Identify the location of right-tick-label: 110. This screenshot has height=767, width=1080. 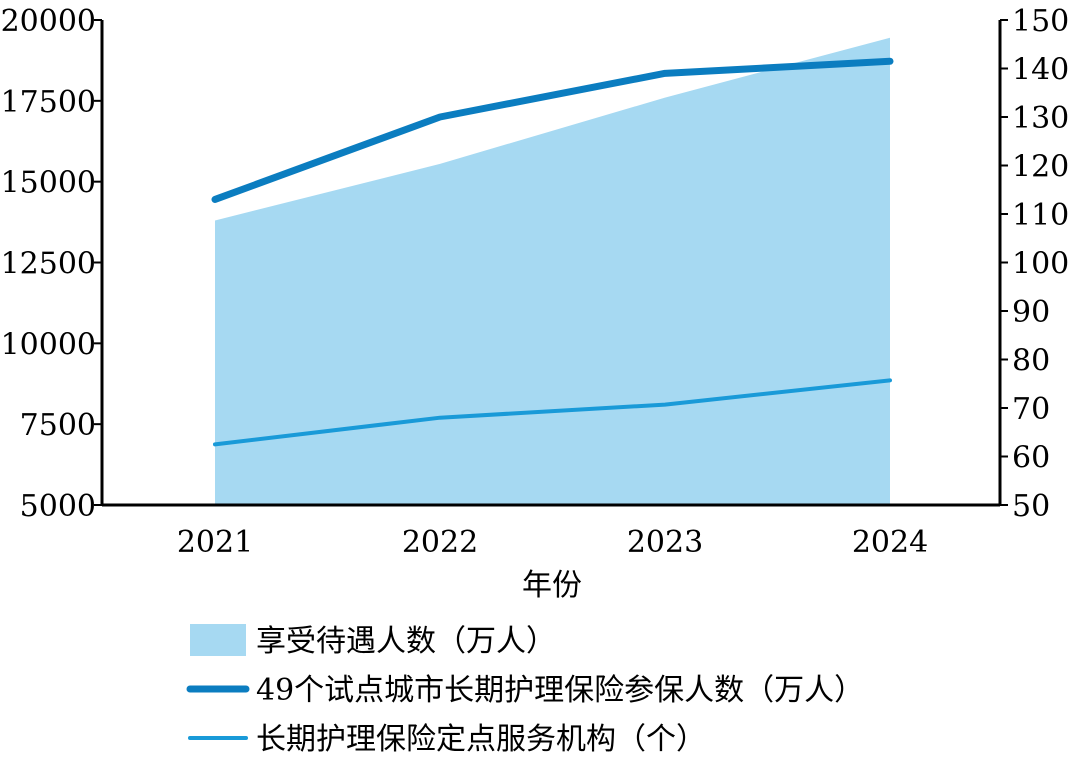
(1040, 215).